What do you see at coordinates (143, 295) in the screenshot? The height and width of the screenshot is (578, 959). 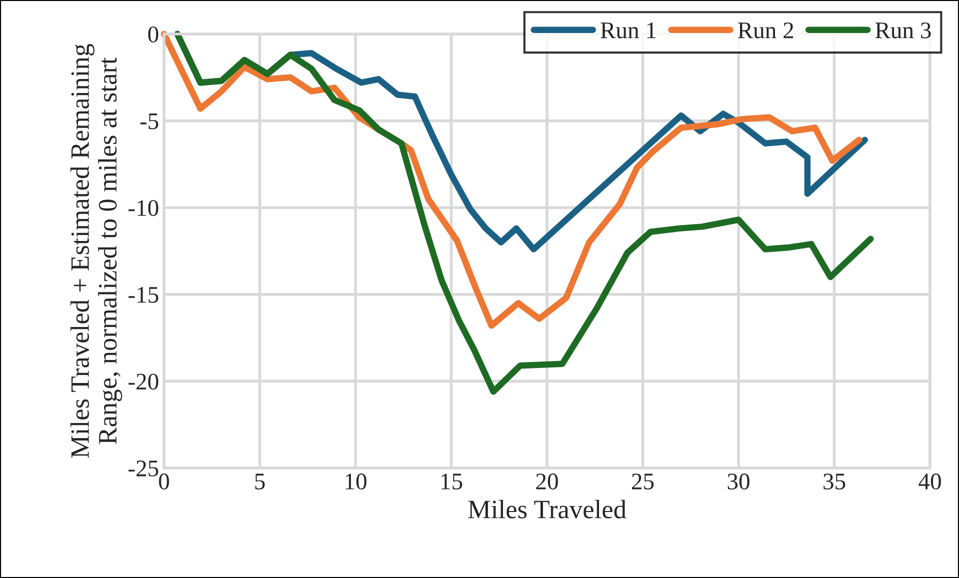 I see `y-tick-label: -15` at bounding box center [143, 295].